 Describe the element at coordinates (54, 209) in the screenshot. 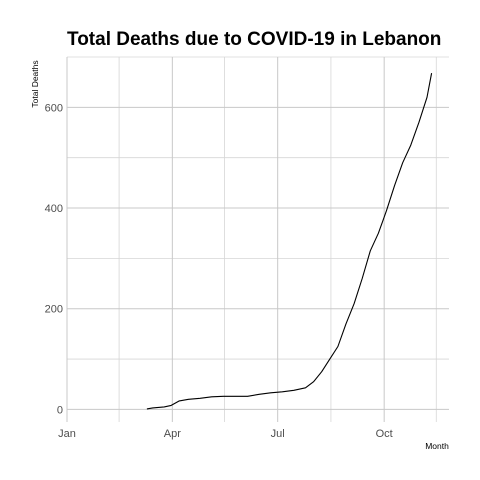

I see `y-tick-label: 400` at that location.